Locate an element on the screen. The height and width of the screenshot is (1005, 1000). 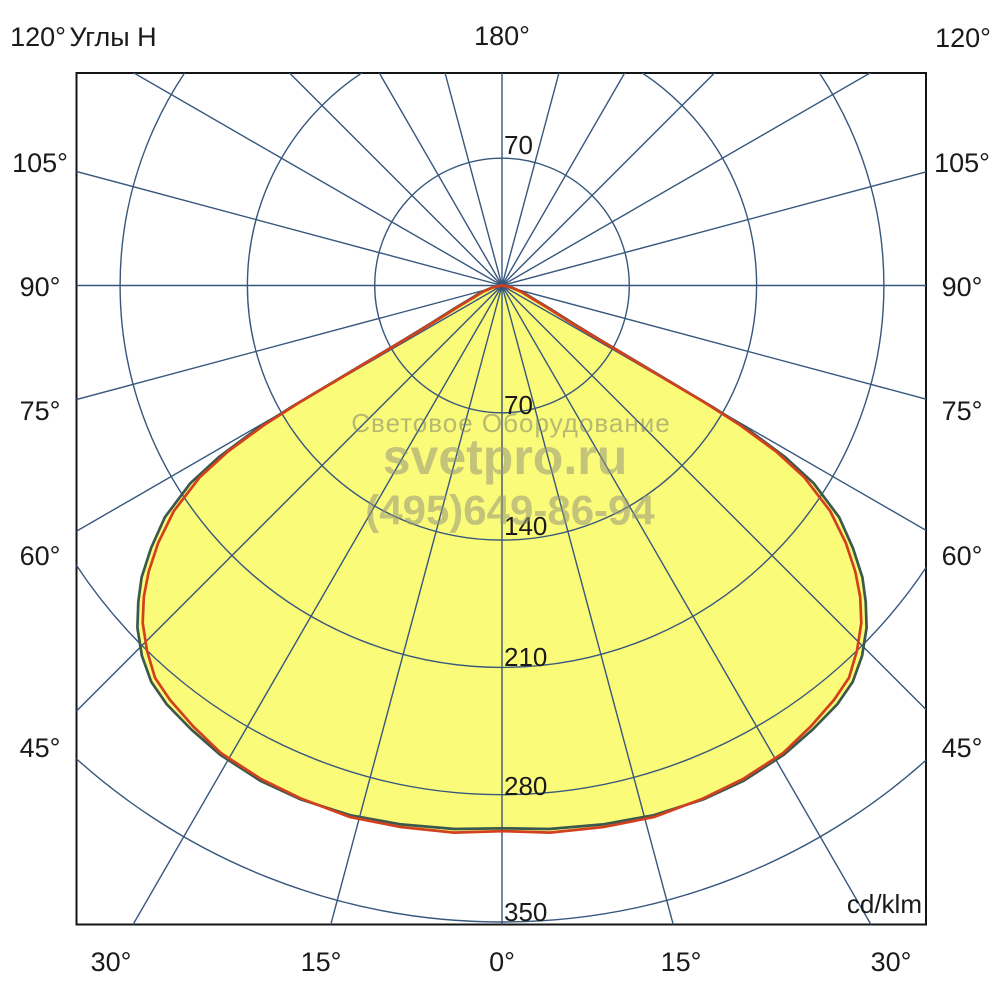
angle-label-left-75: 75° is located at coordinates (40, 411).